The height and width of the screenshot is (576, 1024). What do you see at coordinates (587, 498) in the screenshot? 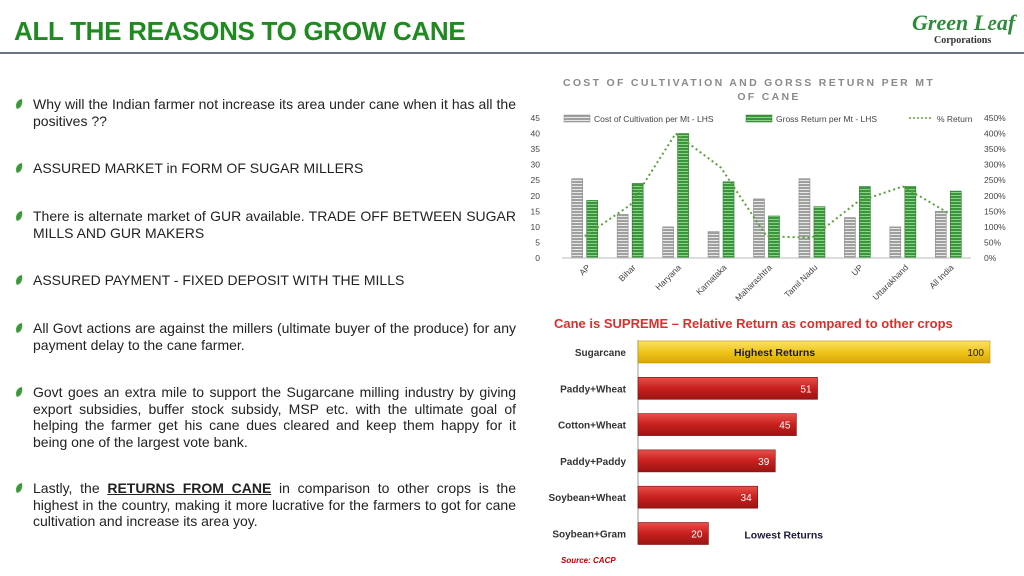
I see `bar-category-label: Soybean+Wheat` at bounding box center [587, 498].